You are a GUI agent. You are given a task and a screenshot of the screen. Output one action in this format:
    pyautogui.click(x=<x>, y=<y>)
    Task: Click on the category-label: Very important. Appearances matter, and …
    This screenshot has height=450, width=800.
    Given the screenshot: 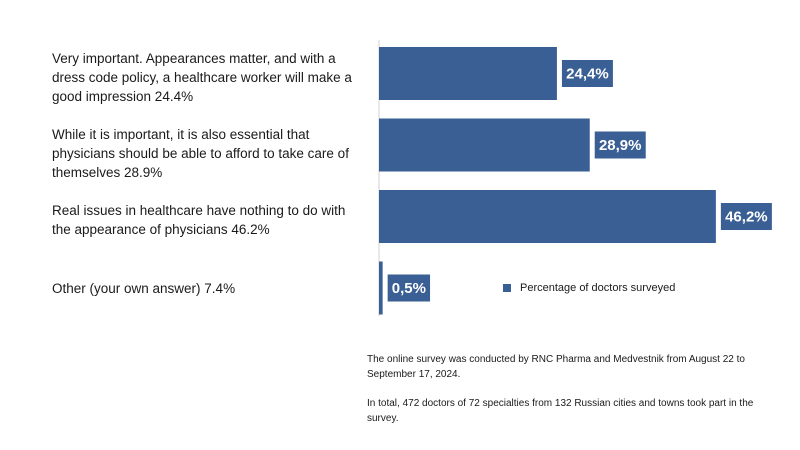 What is the action you would take?
    pyautogui.click(x=202, y=77)
    